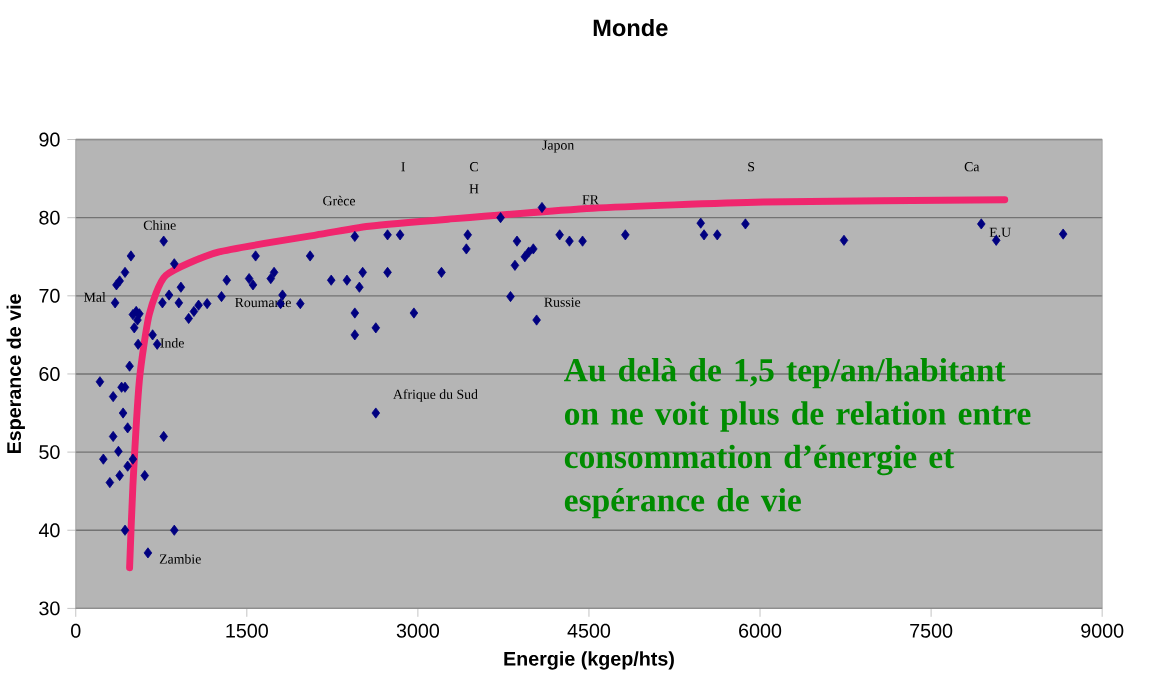 This screenshot has width=1176, height=676. Describe the element at coordinates (49, 373) in the screenshot. I see `y-tick-label: 60` at that location.